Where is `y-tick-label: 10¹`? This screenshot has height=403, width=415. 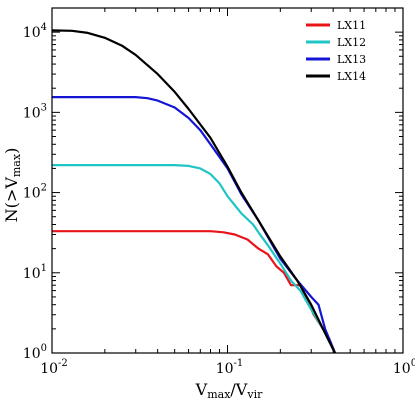 y-tick-label: 10¹ is located at coordinates (35, 272).